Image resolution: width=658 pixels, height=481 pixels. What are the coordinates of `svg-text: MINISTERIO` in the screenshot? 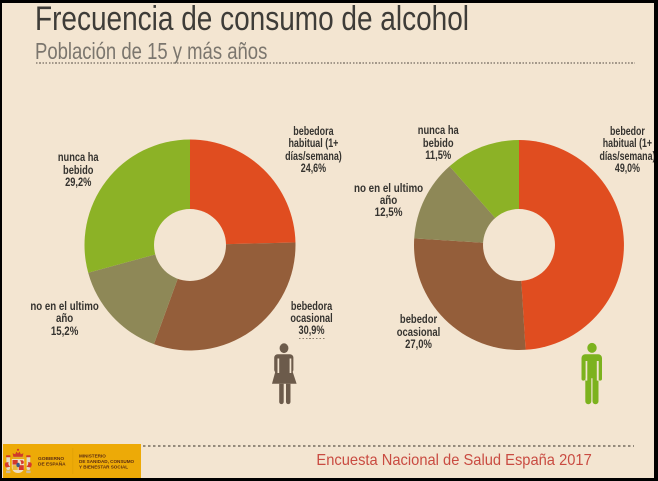 It's located at (92, 456).